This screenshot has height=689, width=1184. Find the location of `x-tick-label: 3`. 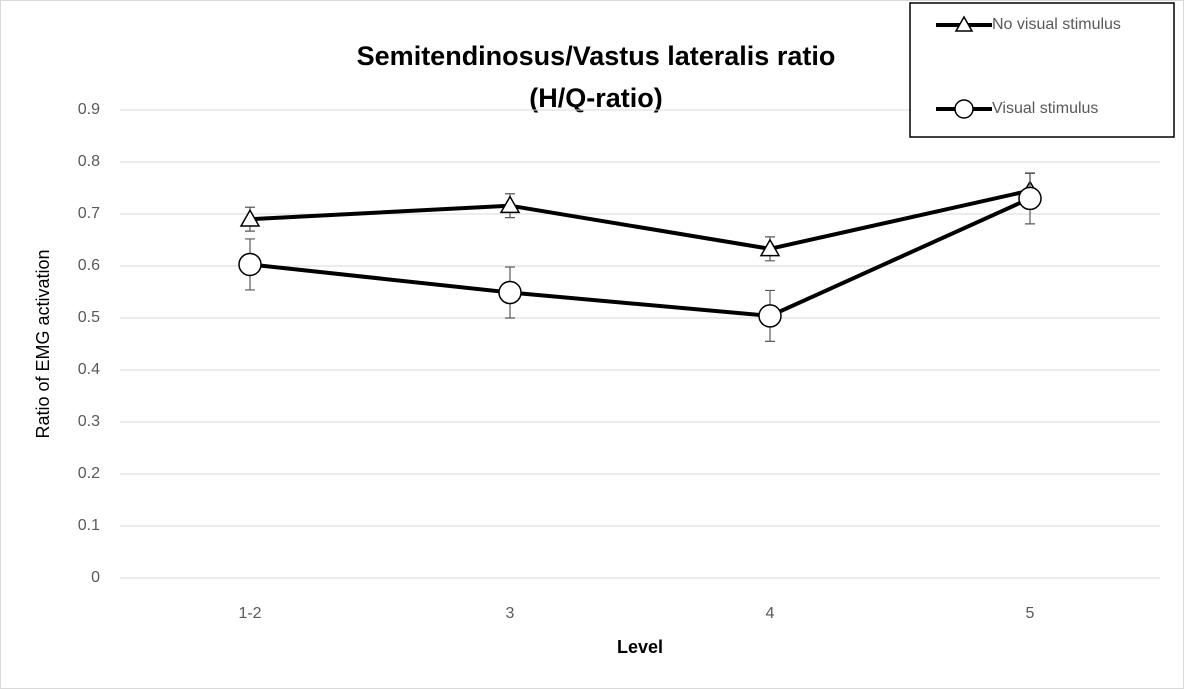

x-tick-label: 3 is located at coordinates (510, 613).